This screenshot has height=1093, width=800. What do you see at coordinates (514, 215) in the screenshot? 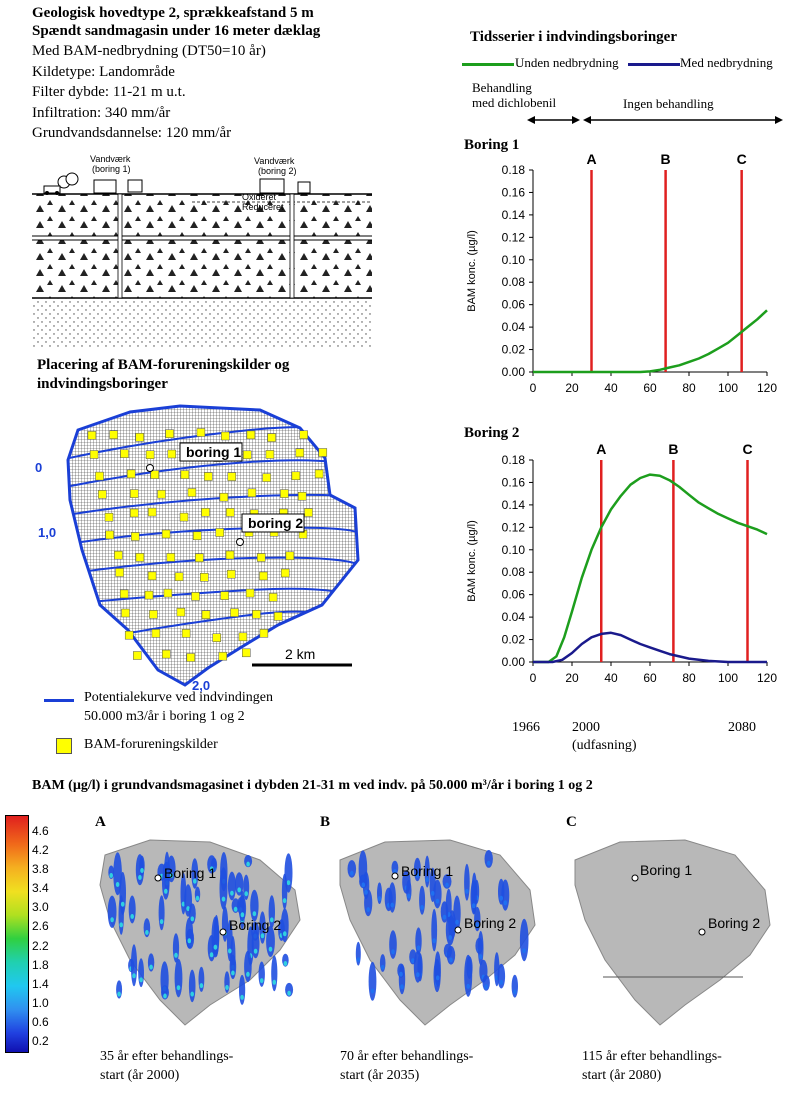
I see `chart-1-y-tick-label: 0.14` at bounding box center [514, 215].